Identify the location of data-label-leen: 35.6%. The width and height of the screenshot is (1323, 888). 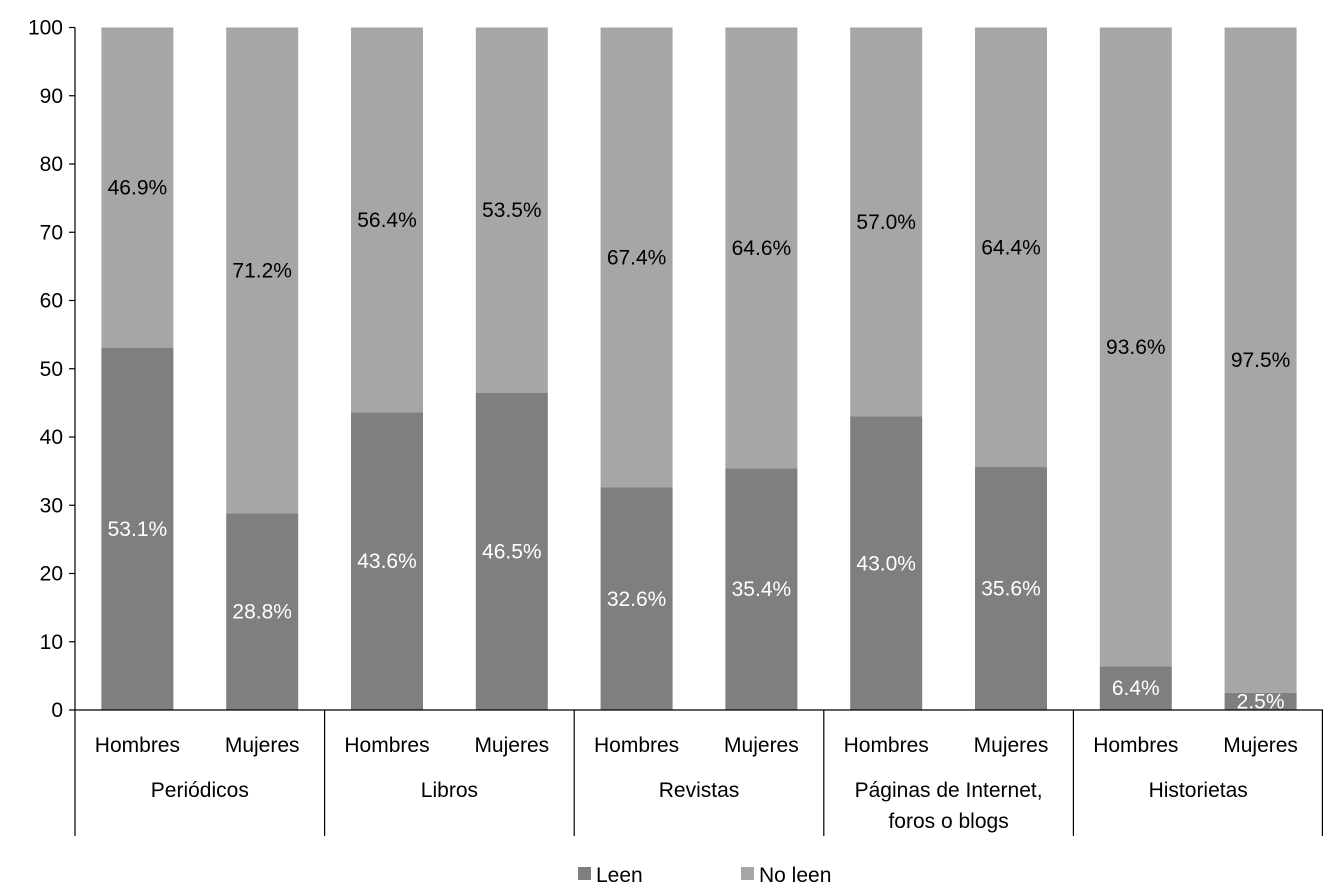
(1011, 589).